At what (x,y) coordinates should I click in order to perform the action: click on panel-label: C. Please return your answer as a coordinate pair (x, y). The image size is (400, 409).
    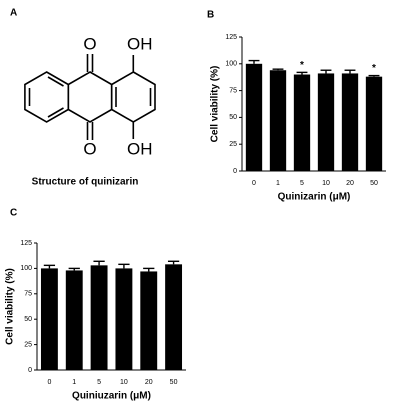
    Looking at the image, I should click on (13, 213).